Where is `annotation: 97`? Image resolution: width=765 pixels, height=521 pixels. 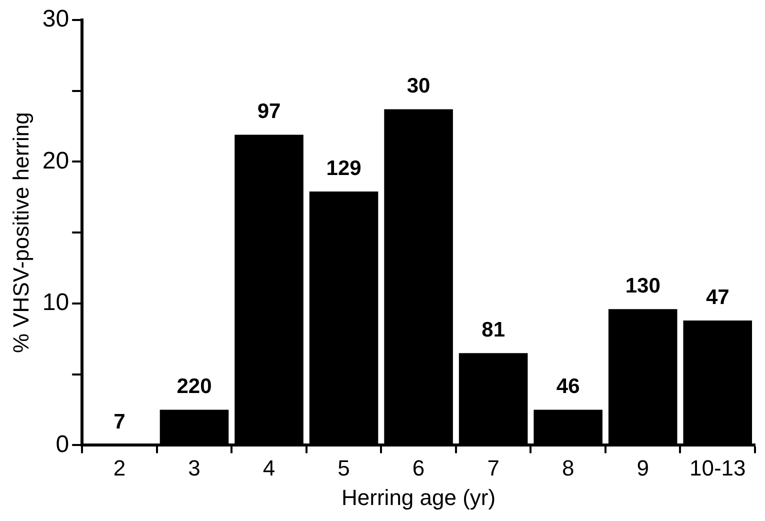
annotation: 97 is located at coordinates (269, 112).